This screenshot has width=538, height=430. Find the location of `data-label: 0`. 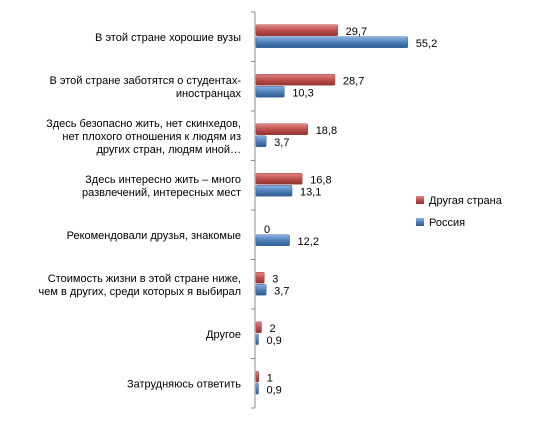

data-label: 0 is located at coordinates (267, 230).